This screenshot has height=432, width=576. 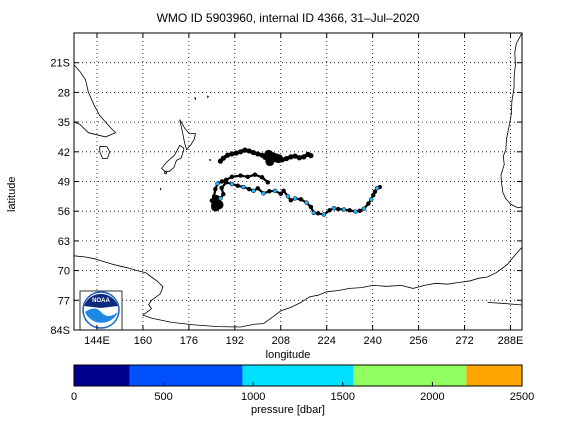 What do you see at coordinates (504, 304) in the screenshot?
I see `coastline-antarctica-bay` at bounding box center [504, 304].